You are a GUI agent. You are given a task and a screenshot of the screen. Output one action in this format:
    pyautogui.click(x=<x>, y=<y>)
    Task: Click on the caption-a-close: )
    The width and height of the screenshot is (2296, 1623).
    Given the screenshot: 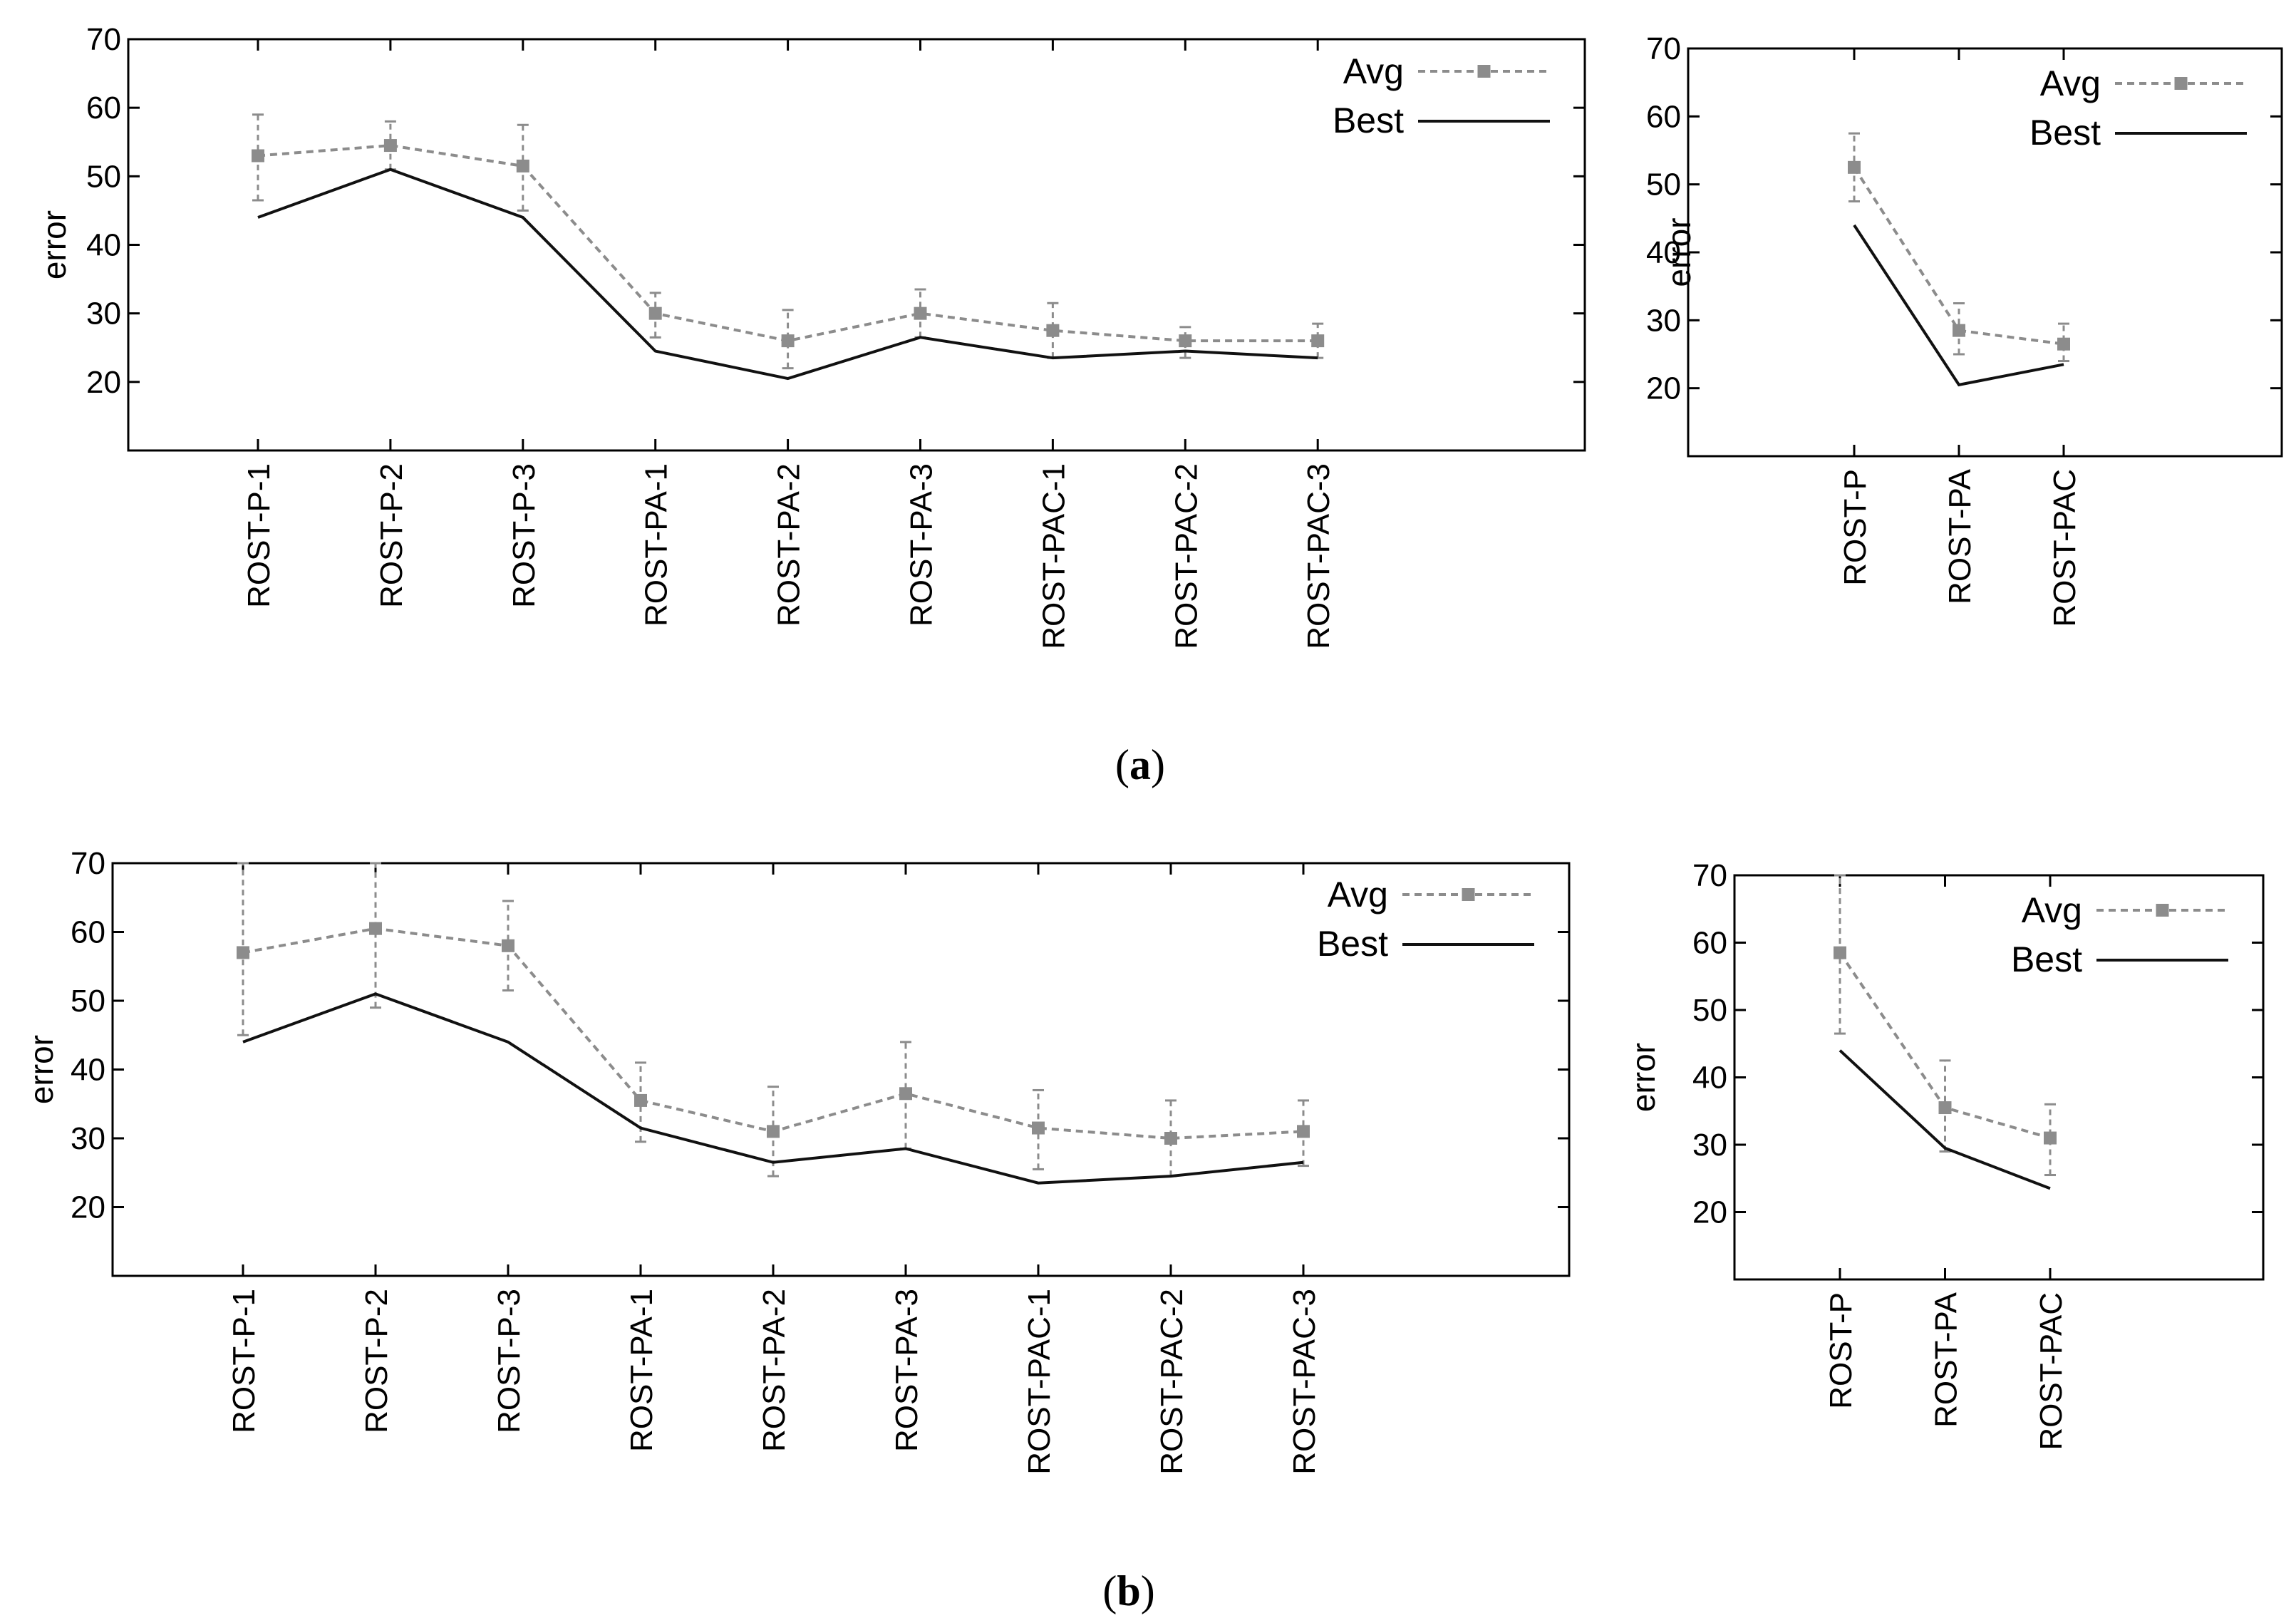 What is the action you would take?
    pyautogui.click(x=1158, y=764)
    